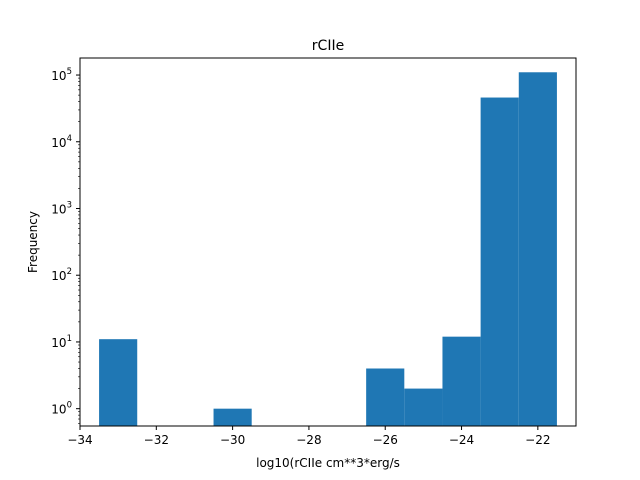 The width and height of the screenshot is (640, 480). What do you see at coordinates (69, 72) in the screenshot?
I see `y-tick-exponent: 5` at bounding box center [69, 72].